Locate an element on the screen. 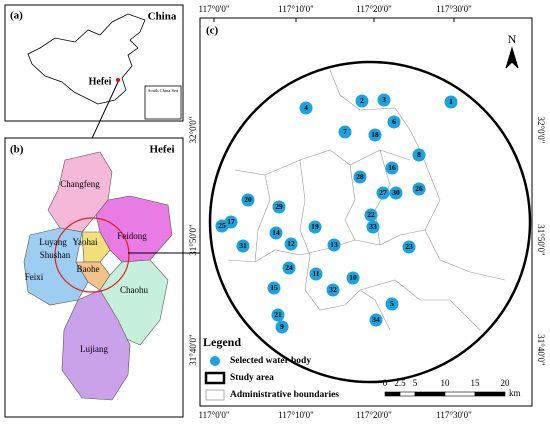  scale-unit: km is located at coordinates (515, 393).